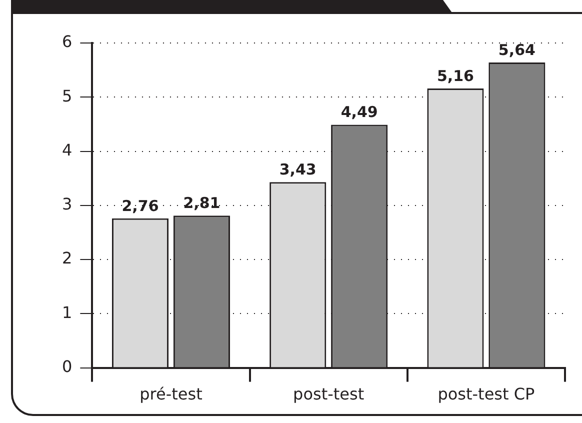 Image resolution: width=582 pixels, height=423 pixels. I want to click on x-tick-label: post-test, so click(328, 394).